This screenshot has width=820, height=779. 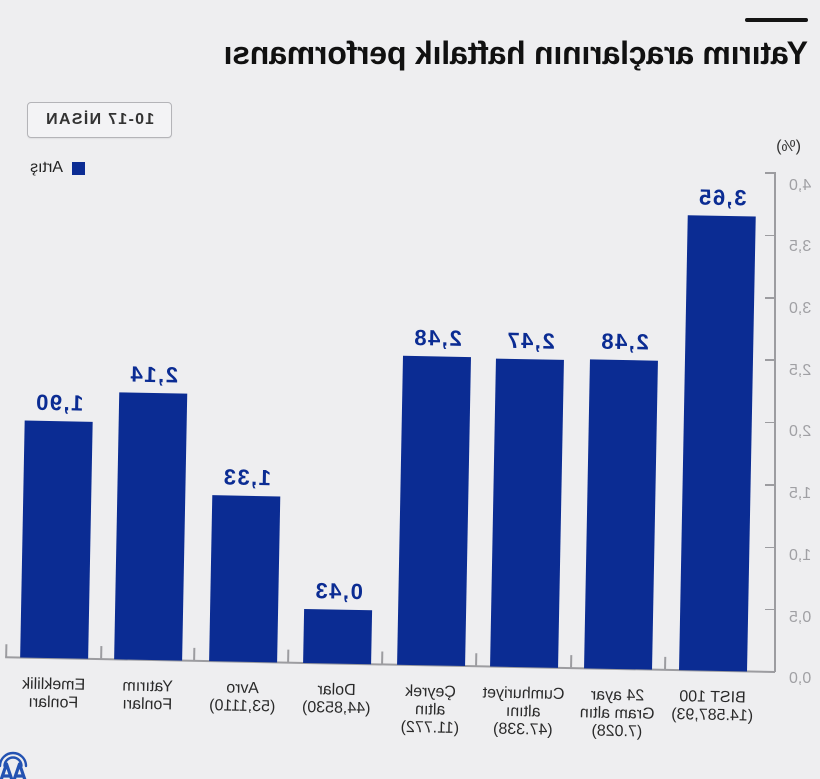 What do you see at coordinates (800, 431) in the screenshot?
I see `y-tick-label: 2,0` at bounding box center [800, 431].